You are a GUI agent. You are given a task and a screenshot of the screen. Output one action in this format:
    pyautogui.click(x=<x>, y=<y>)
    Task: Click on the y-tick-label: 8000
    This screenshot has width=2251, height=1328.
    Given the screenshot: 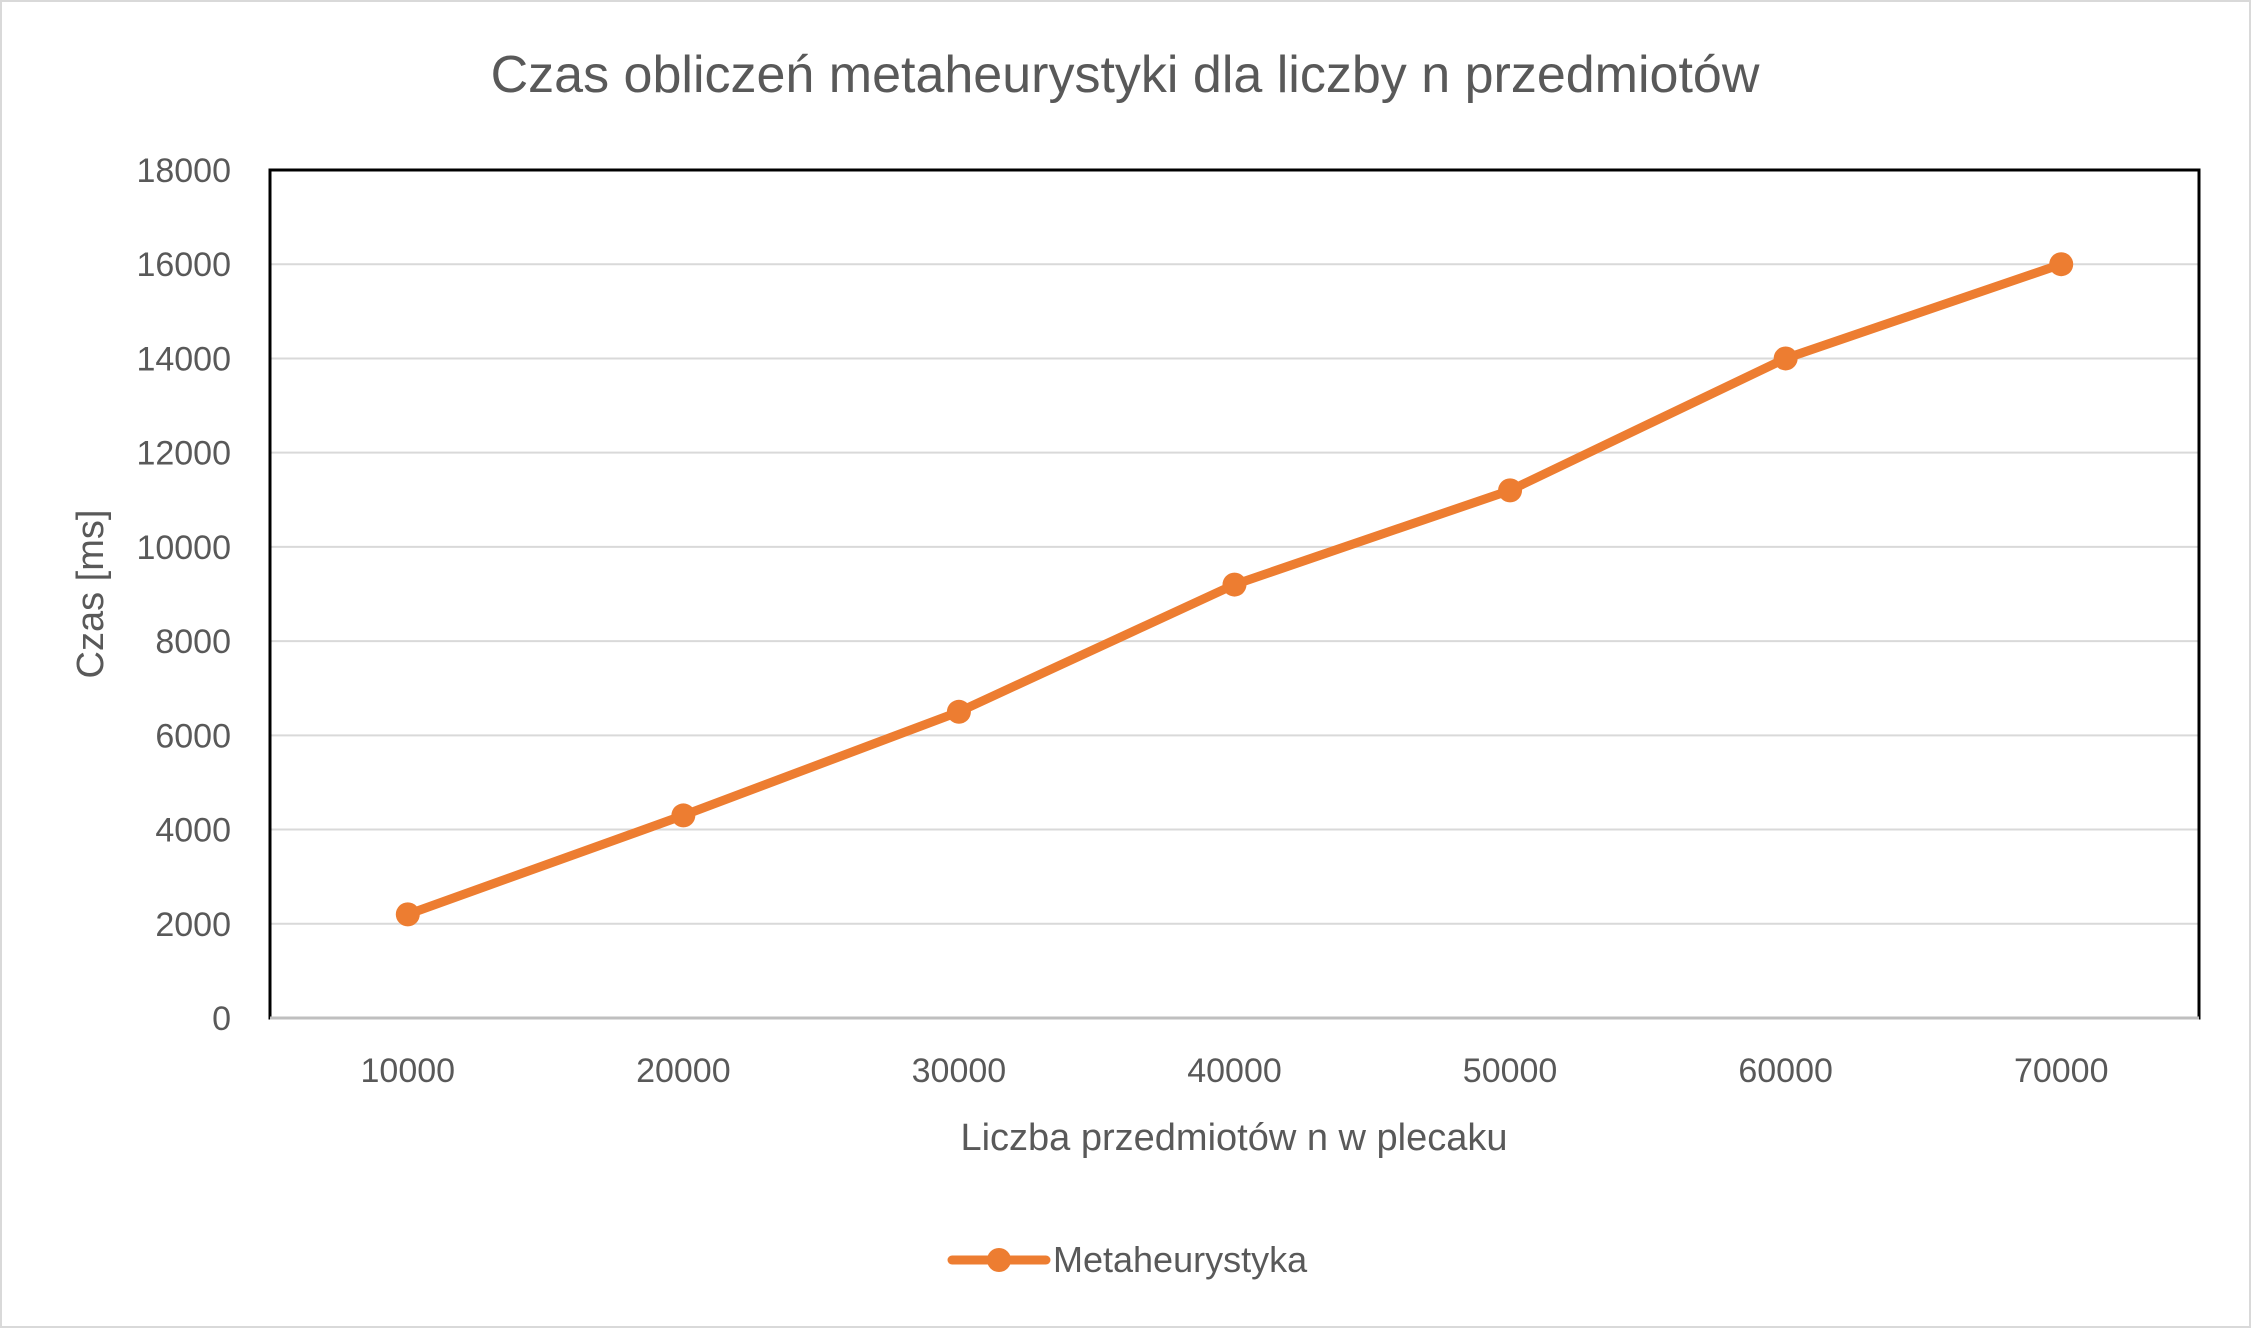 What is the action you would take?
    pyautogui.click(x=193, y=642)
    